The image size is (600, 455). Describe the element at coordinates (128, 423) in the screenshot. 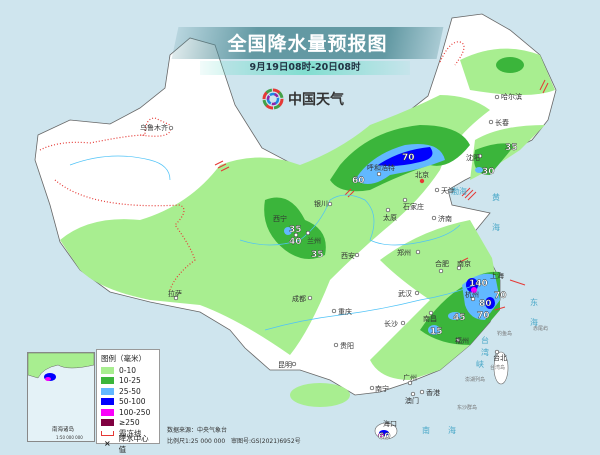

I see `legend-item: ≥250` at that location.